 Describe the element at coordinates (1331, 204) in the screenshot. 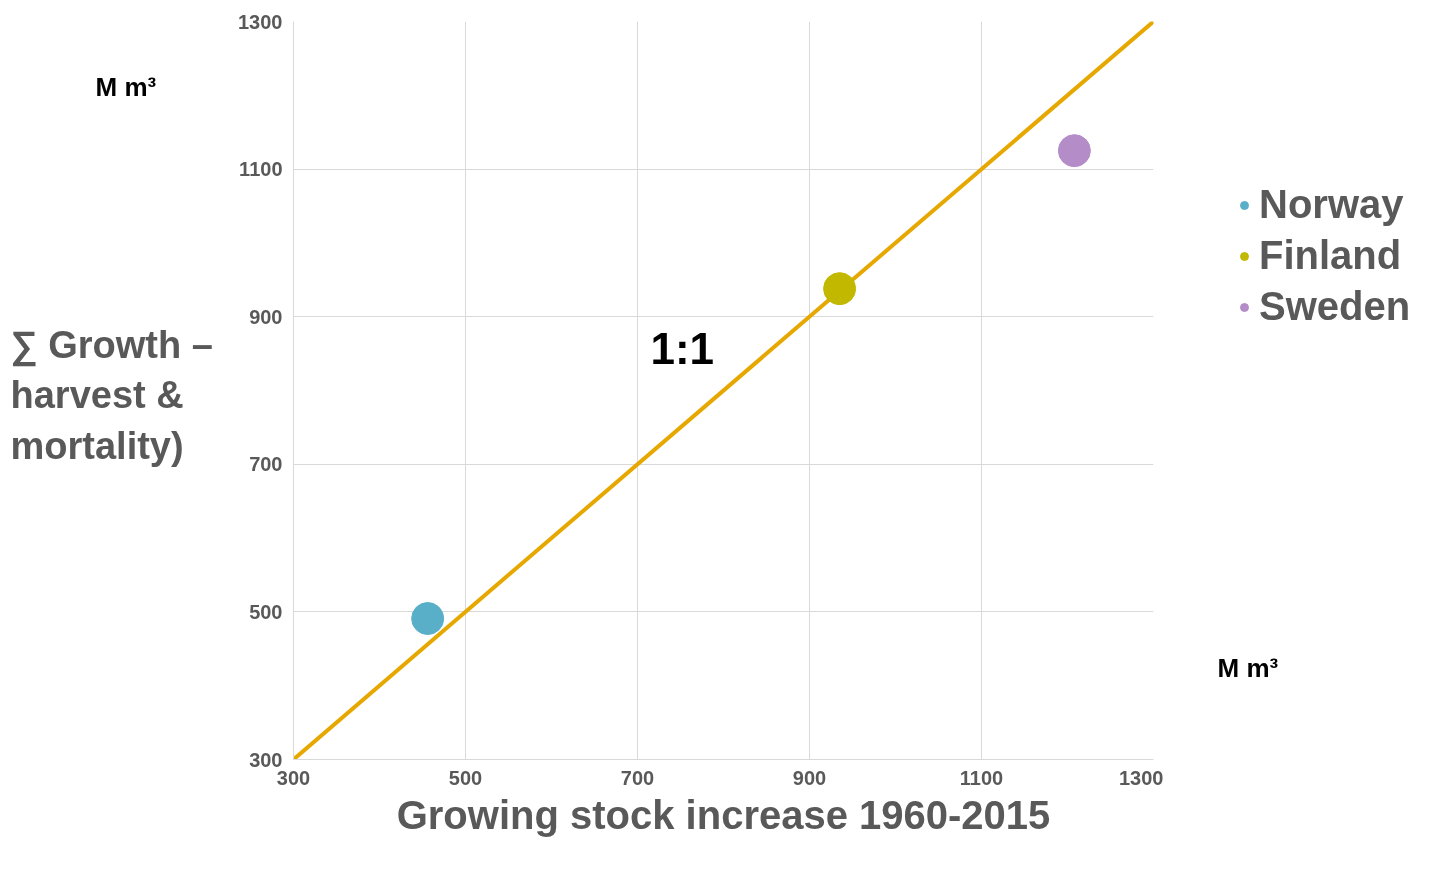

I see `legend-label: Norway` at that location.